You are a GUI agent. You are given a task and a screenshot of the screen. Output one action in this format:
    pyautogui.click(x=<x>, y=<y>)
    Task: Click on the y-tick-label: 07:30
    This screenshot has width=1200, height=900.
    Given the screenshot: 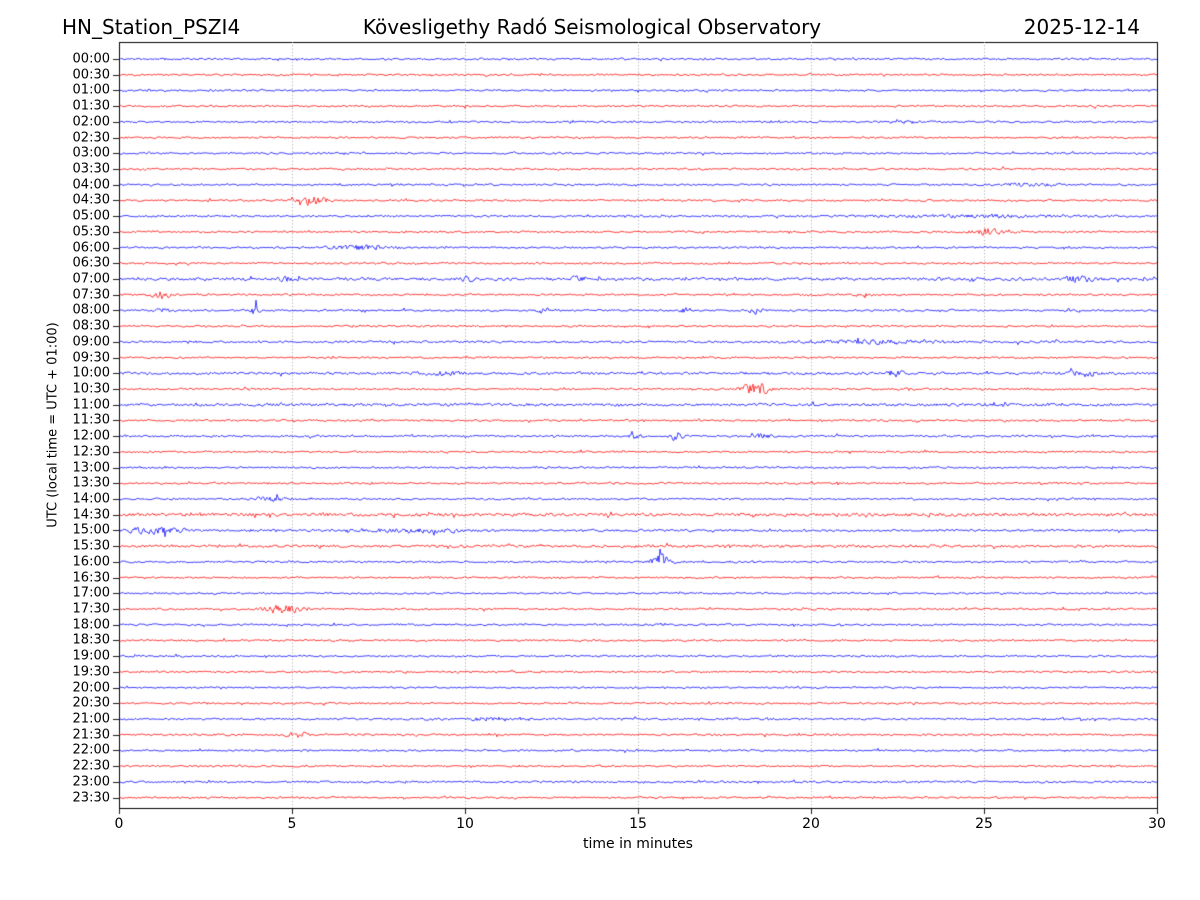 What is the action you would take?
    pyautogui.click(x=91, y=295)
    